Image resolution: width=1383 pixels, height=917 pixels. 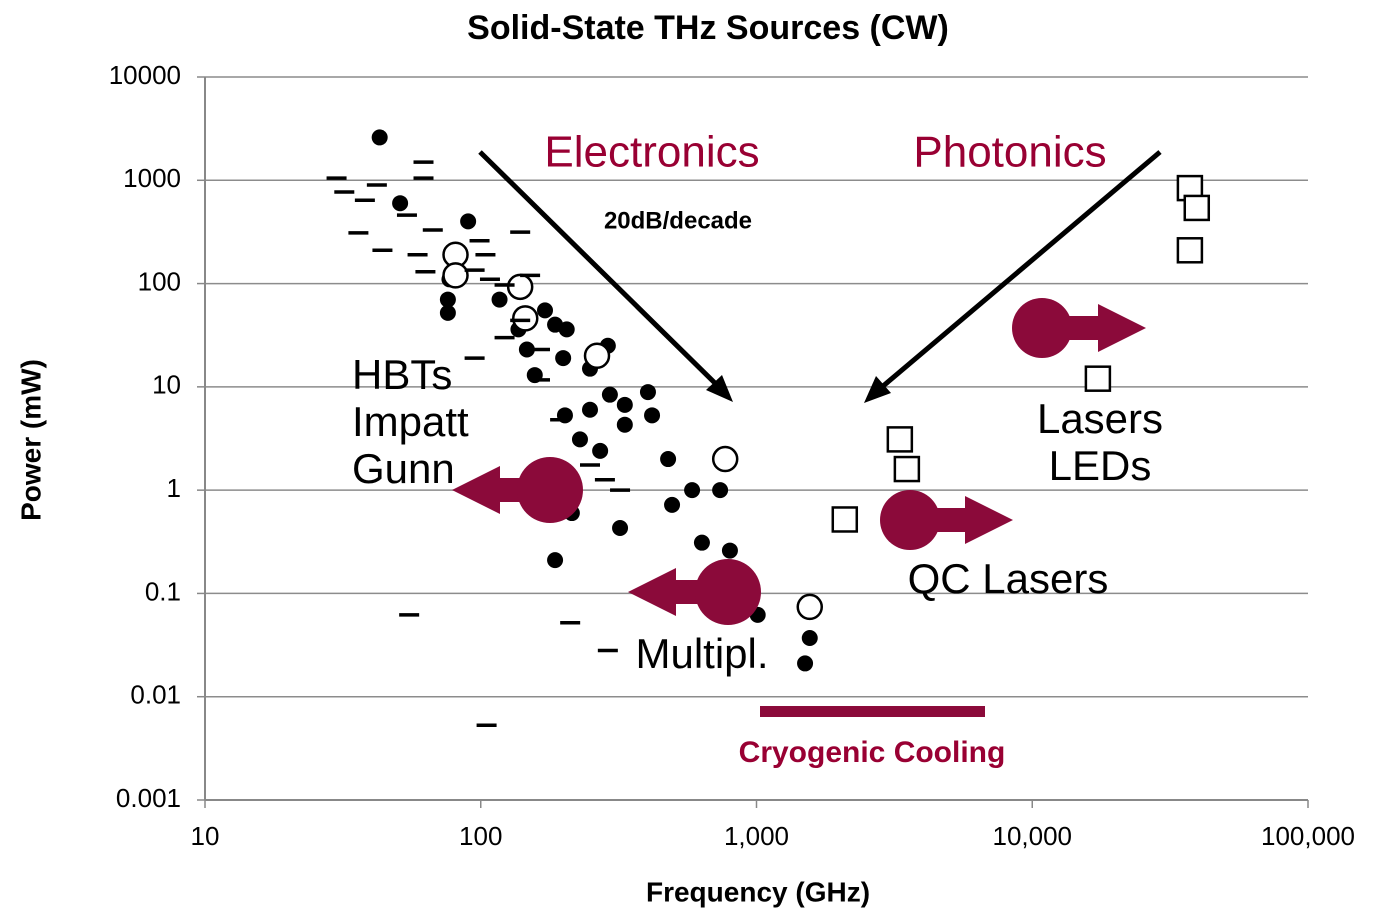 I want to click on y-tick-label: 1, so click(x=174, y=488).